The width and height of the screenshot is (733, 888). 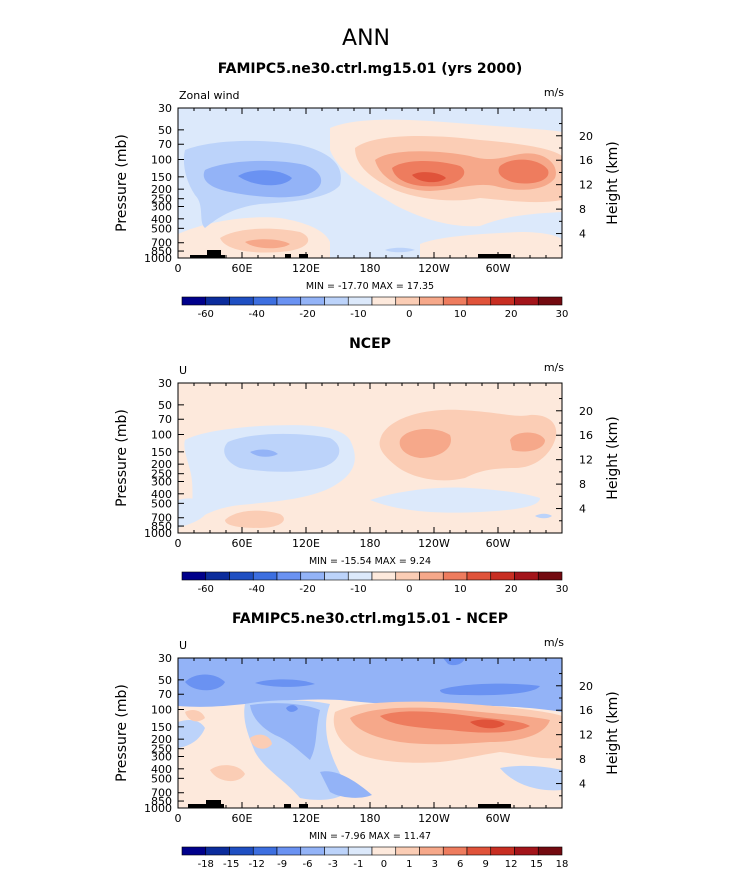 What do you see at coordinates (161, 710) in the screenshot?
I see `y-tick-label: 100` at bounding box center [161, 710].